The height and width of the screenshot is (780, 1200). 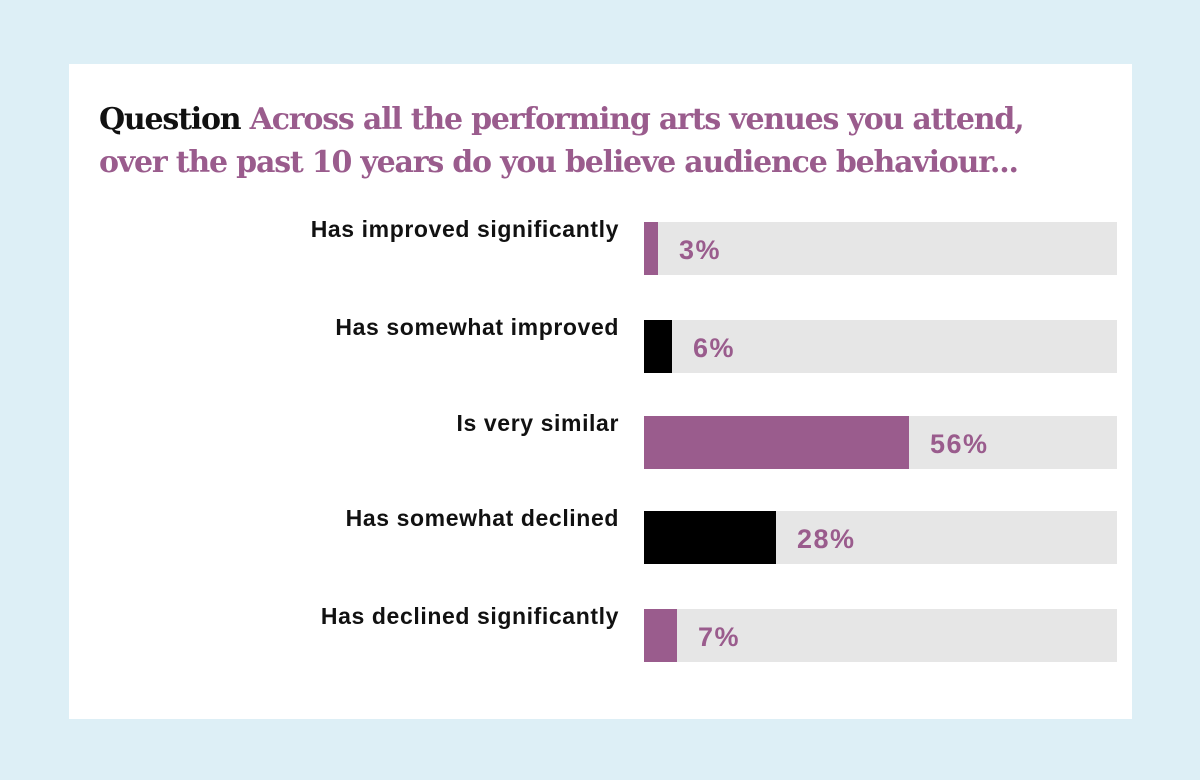 I want to click on title-prefix: Question, so click(x=170, y=119).